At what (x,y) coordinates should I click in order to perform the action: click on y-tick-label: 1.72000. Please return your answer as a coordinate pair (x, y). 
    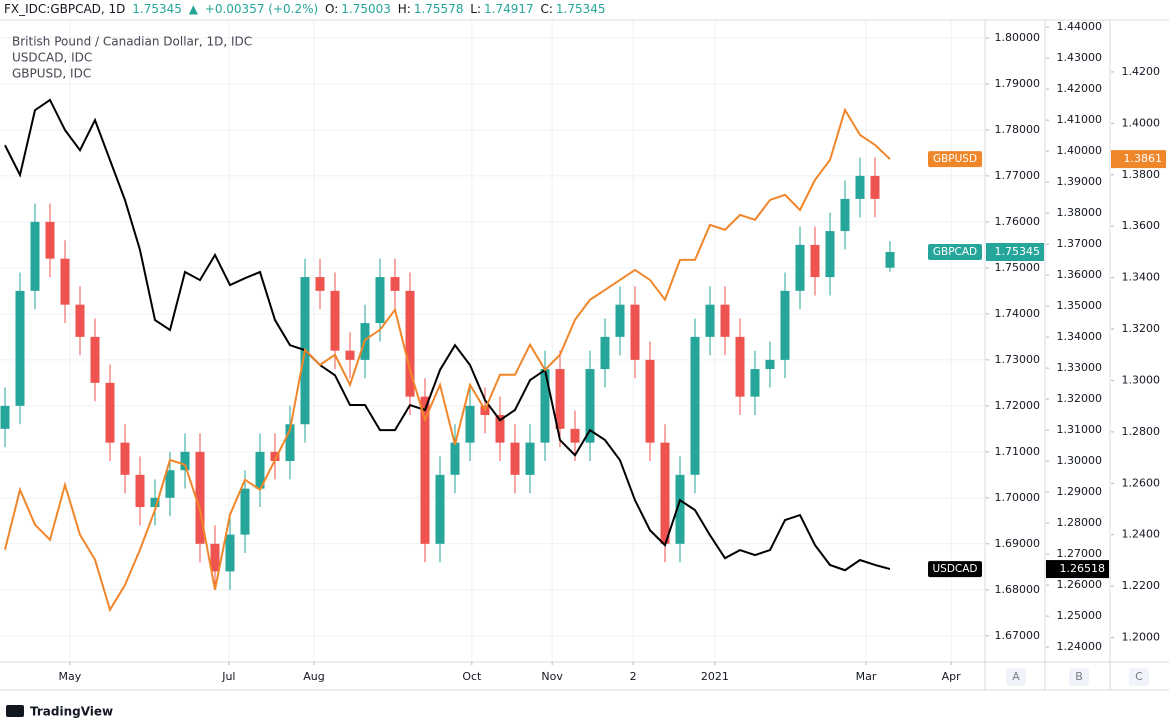
    Looking at the image, I should click on (1018, 405).